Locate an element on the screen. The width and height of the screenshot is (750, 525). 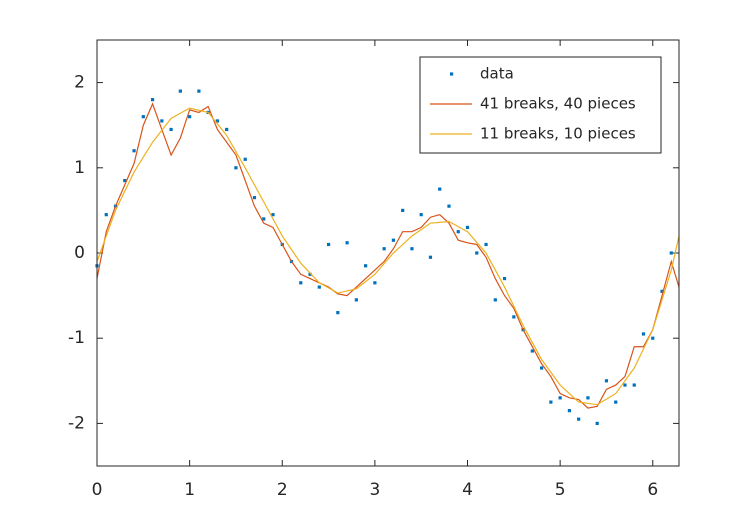
x-tick-label: 4 is located at coordinates (467, 490).